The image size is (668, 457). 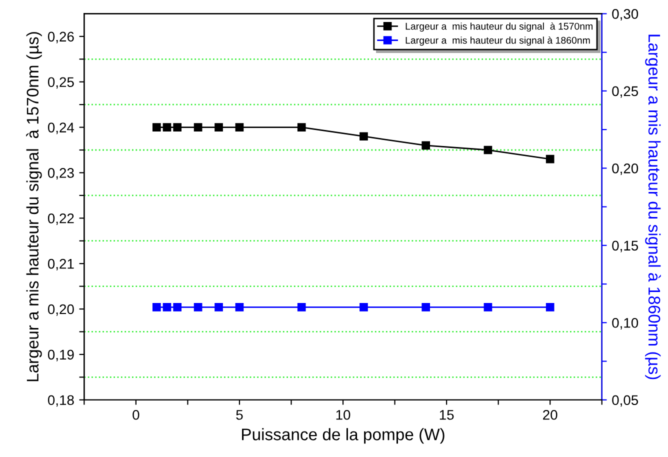 I want to click on y2-axis-title: Largeur a mis hauteur du signal à 1860nm (µs), so click(x=653, y=207).